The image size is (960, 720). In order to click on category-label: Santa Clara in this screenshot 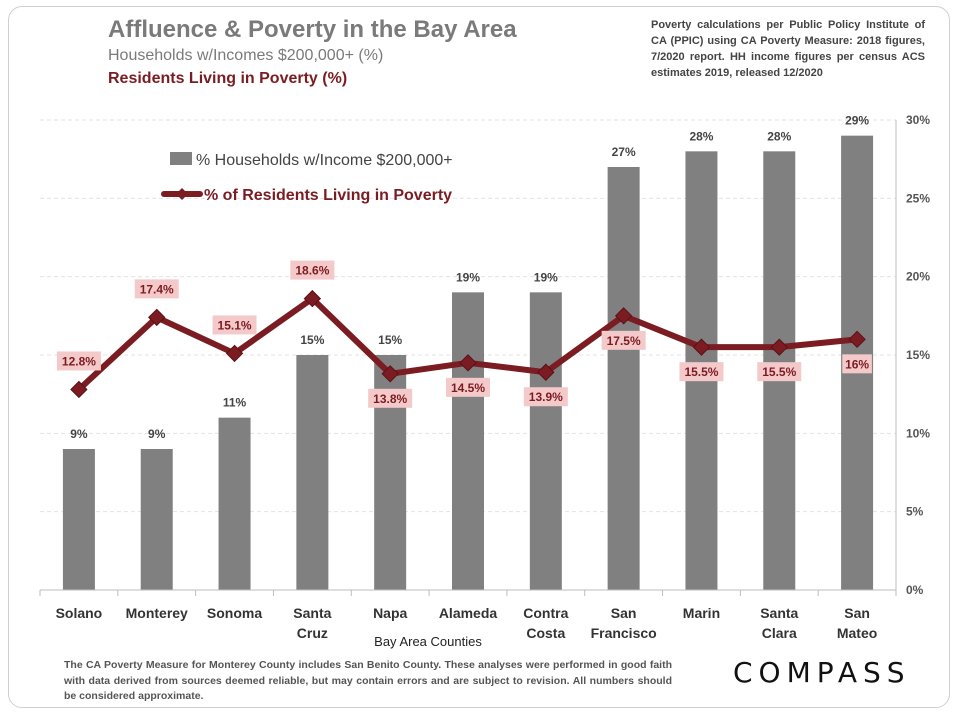, I will do `click(779, 623)`.